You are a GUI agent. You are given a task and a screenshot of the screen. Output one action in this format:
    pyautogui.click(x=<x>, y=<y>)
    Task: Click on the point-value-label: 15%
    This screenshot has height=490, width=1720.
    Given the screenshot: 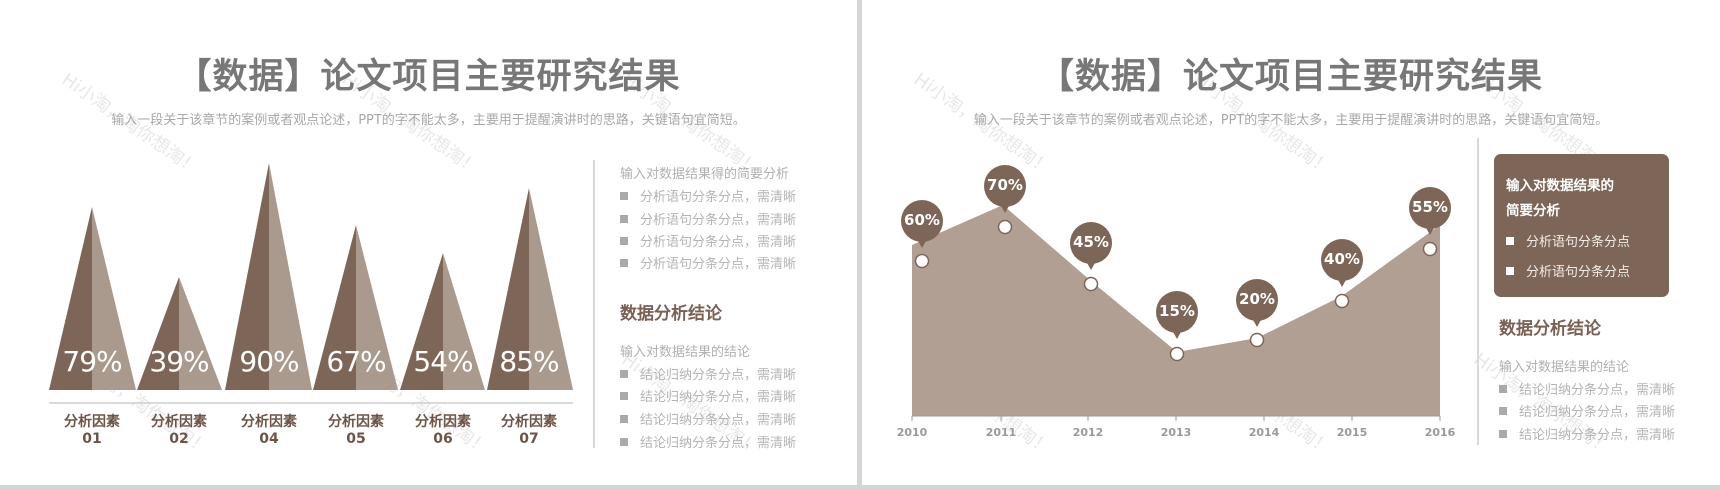 What is the action you would take?
    pyautogui.click(x=1177, y=311)
    